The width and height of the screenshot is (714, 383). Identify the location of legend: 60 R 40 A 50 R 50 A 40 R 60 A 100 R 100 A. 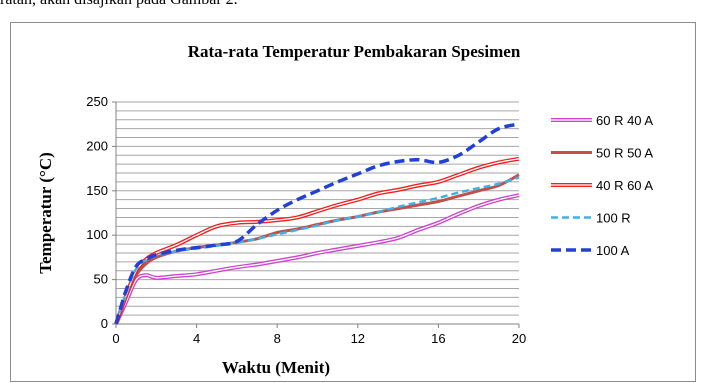
(602, 185).